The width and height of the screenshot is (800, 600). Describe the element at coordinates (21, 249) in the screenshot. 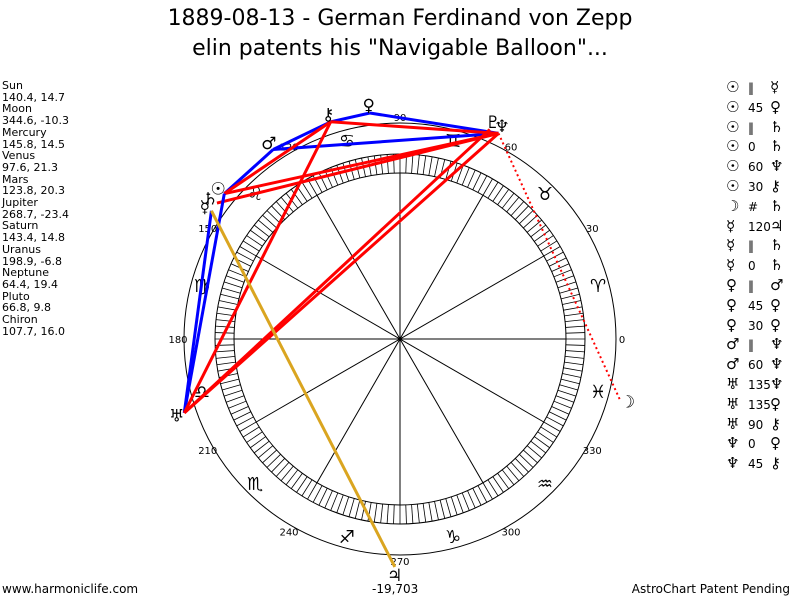

I see `planet-name-uranus: Uranus` at that location.